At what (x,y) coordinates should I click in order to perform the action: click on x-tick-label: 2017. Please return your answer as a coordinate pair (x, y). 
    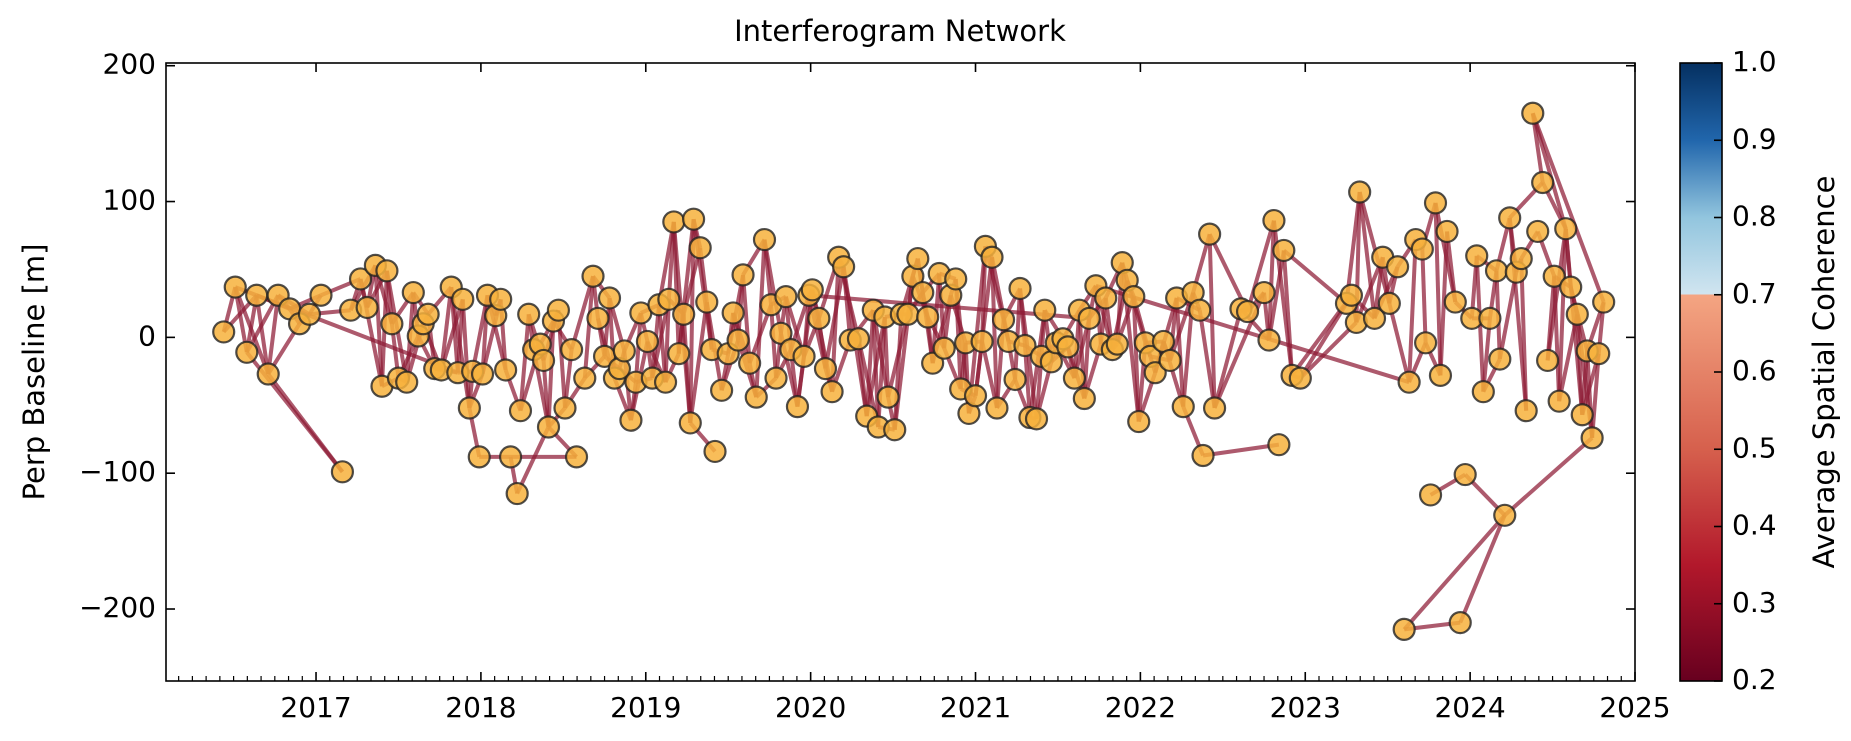
    Looking at the image, I should click on (315, 707).